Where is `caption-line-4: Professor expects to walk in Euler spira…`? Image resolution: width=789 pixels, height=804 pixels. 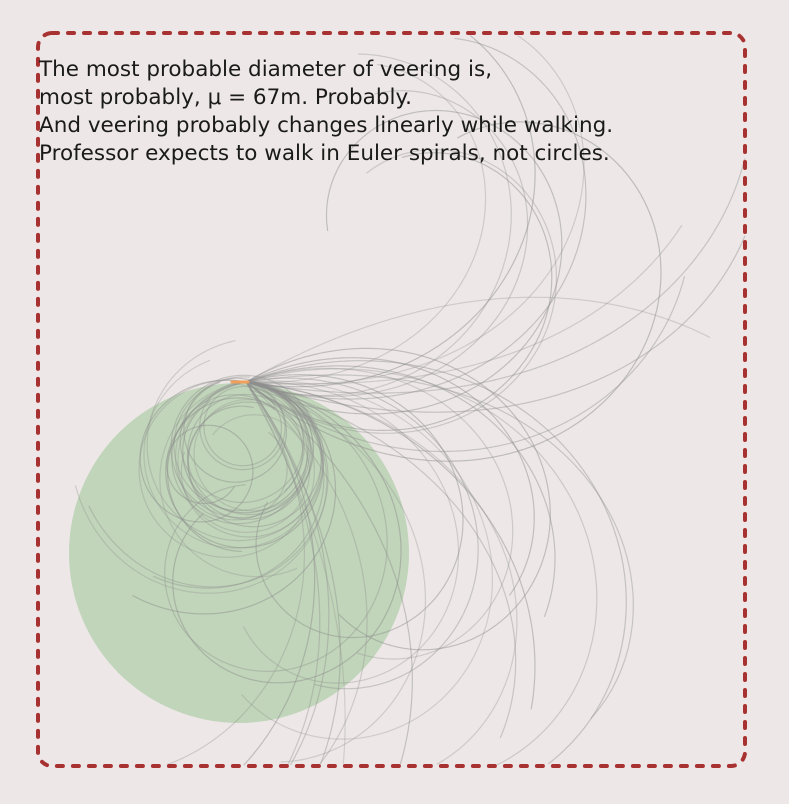
caption-line-4: Professor expects to walk in Euler spira… is located at coordinates (324, 153).